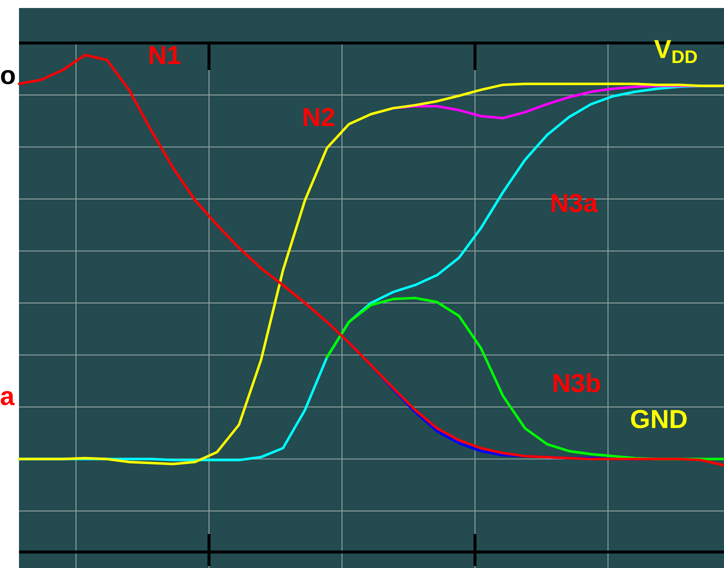 The image size is (724, 568). What do you see at coordinates (7, 396) in the screenshot?
I see `text: a` at bounding box center [7, 396].